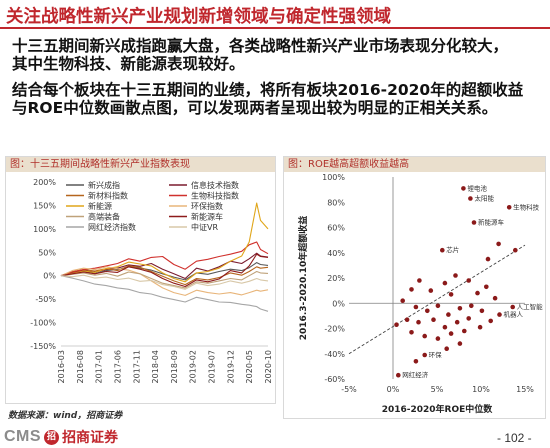 The height and width of the screenshot is (448, 550). I want to click on legend-label: 高端装备, so click(104, 217).